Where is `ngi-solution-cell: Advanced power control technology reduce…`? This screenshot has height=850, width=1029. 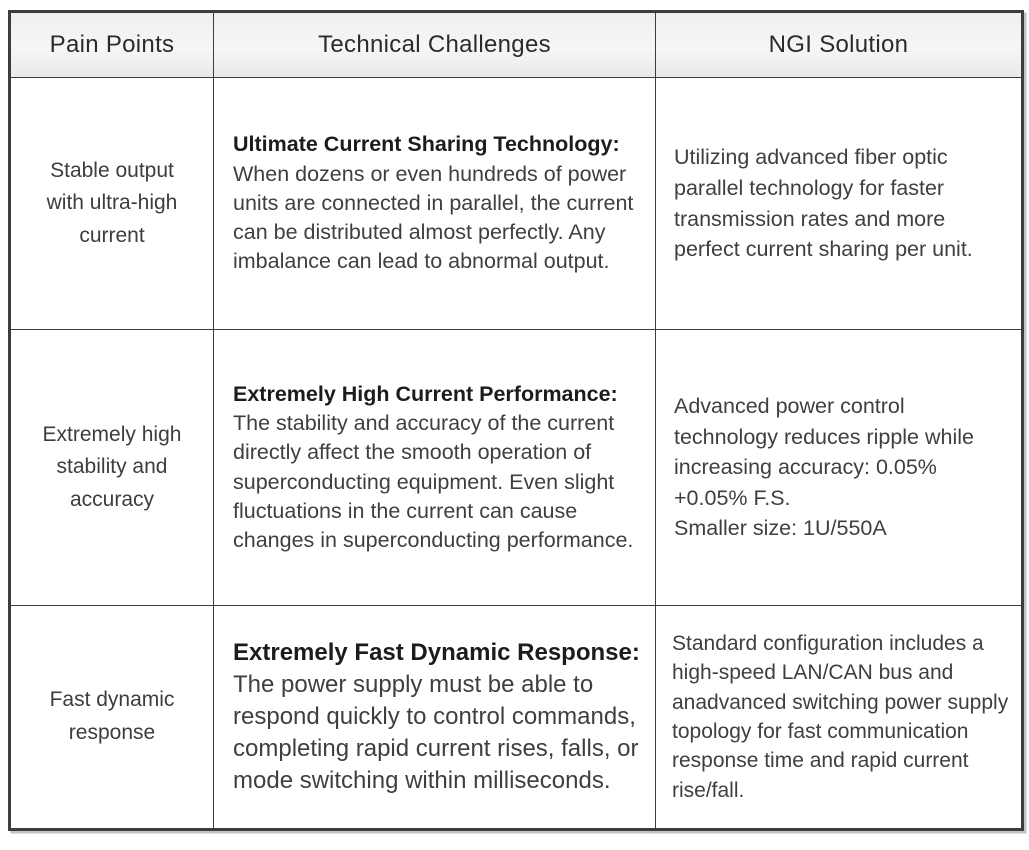 ngi-solution-cell: Advanced power control technology reduce… is located at coordinates (839, 467).